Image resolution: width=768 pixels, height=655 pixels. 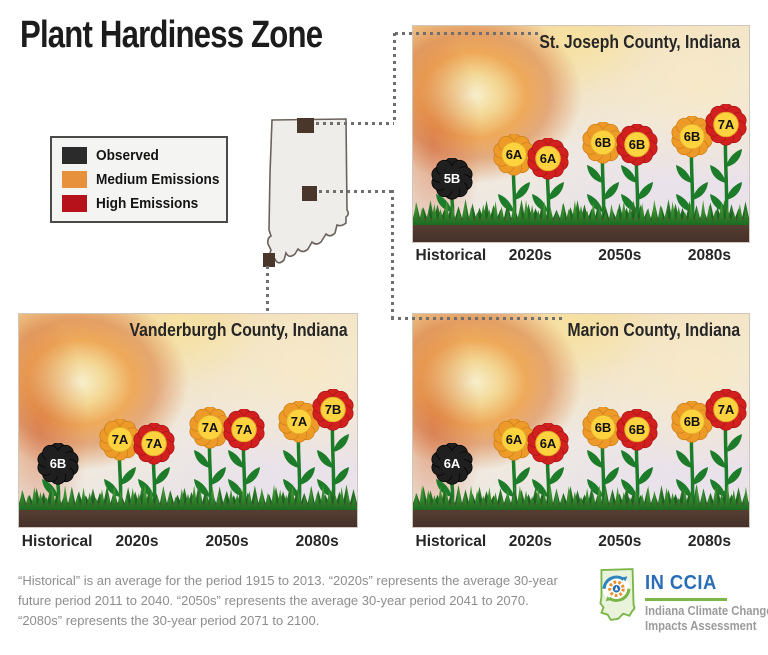 I want to click on flower-group-2050s: 6B 6B, so click(x=620, y=456).